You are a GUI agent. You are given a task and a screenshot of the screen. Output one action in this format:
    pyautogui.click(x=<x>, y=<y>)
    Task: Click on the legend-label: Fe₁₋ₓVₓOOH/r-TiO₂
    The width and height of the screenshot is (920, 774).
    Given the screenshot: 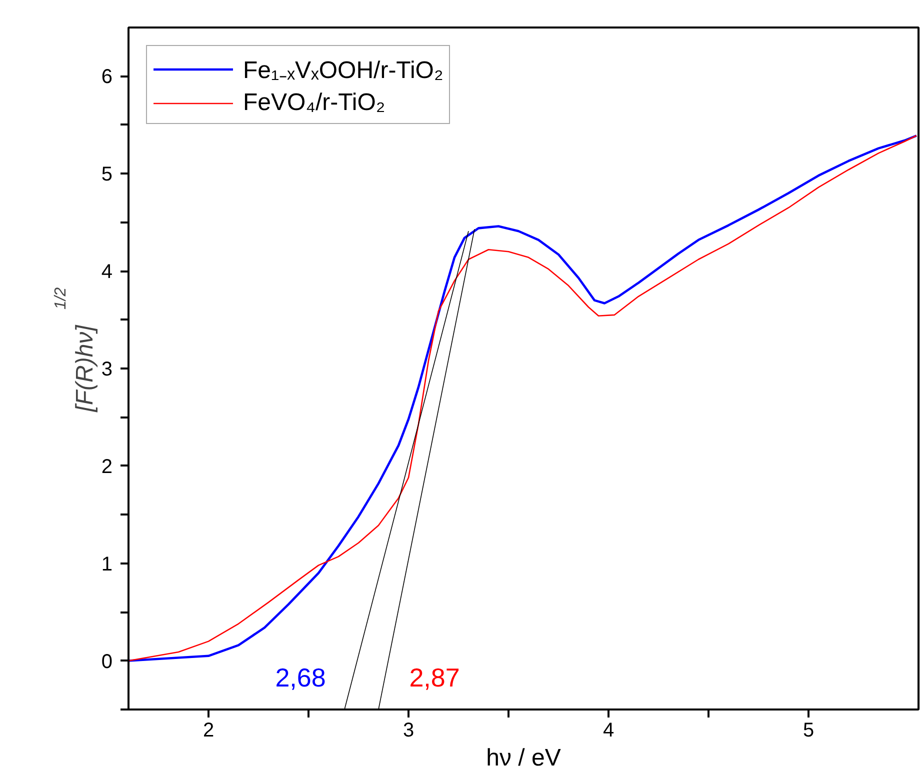 What is the action you would take?
    pyautogui.click(x=343, y=70)
    